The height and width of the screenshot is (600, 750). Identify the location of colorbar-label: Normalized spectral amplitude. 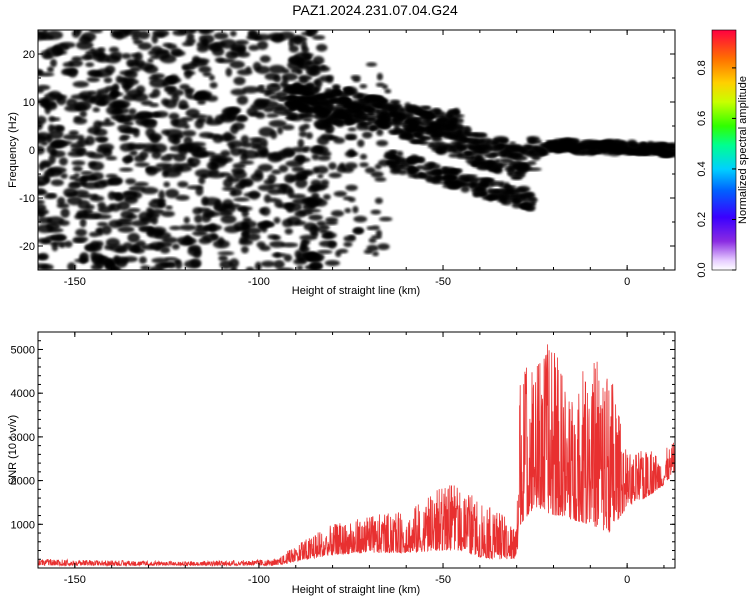
(743, 150).